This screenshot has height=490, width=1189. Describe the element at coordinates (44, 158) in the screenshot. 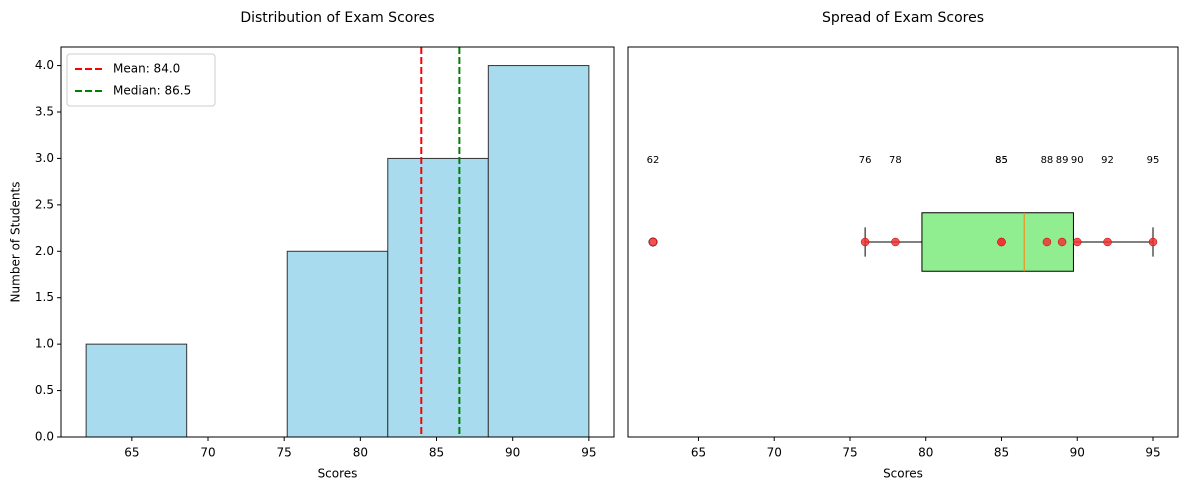

I see `y-tick-label: 3.0` at that location.